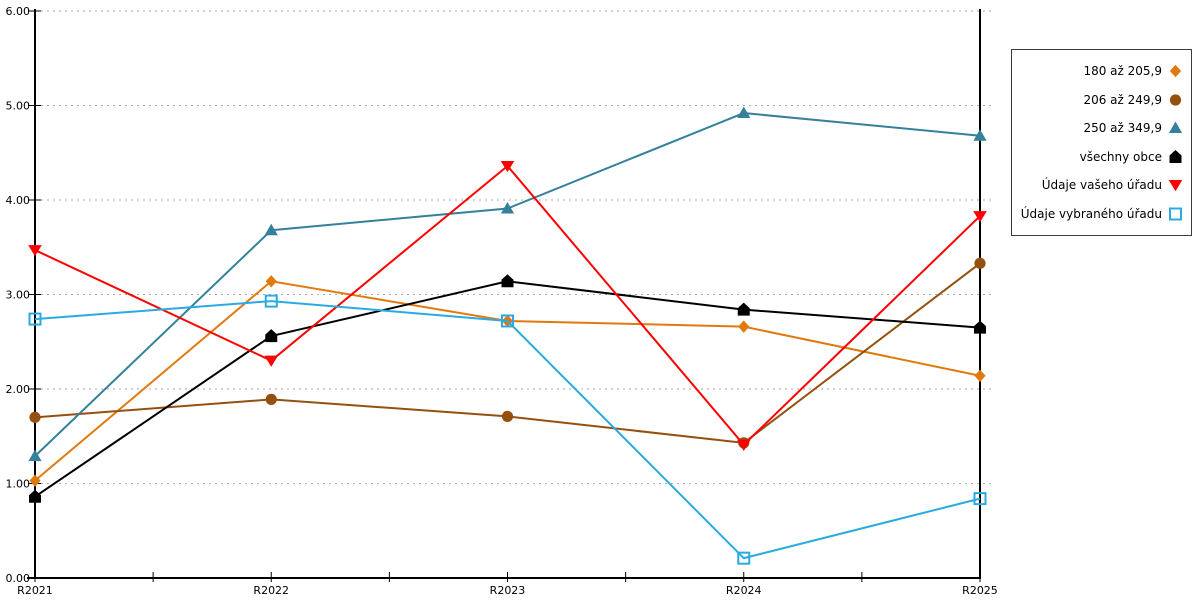 This screenshot has width=1200, height=600. I want to click on x-tick-label: R2021, so click(35, 590).